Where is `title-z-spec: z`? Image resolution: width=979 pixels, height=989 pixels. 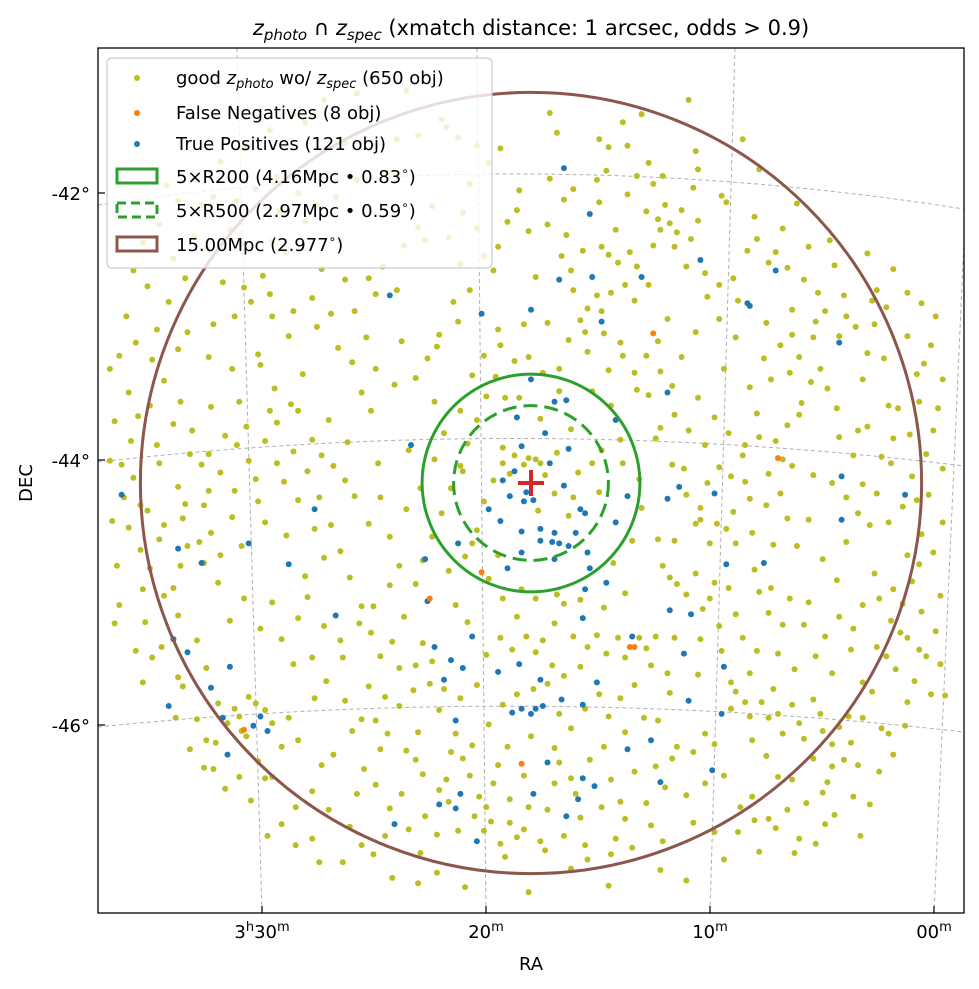 title-z-spec: z is located at coordinates (341, 28).